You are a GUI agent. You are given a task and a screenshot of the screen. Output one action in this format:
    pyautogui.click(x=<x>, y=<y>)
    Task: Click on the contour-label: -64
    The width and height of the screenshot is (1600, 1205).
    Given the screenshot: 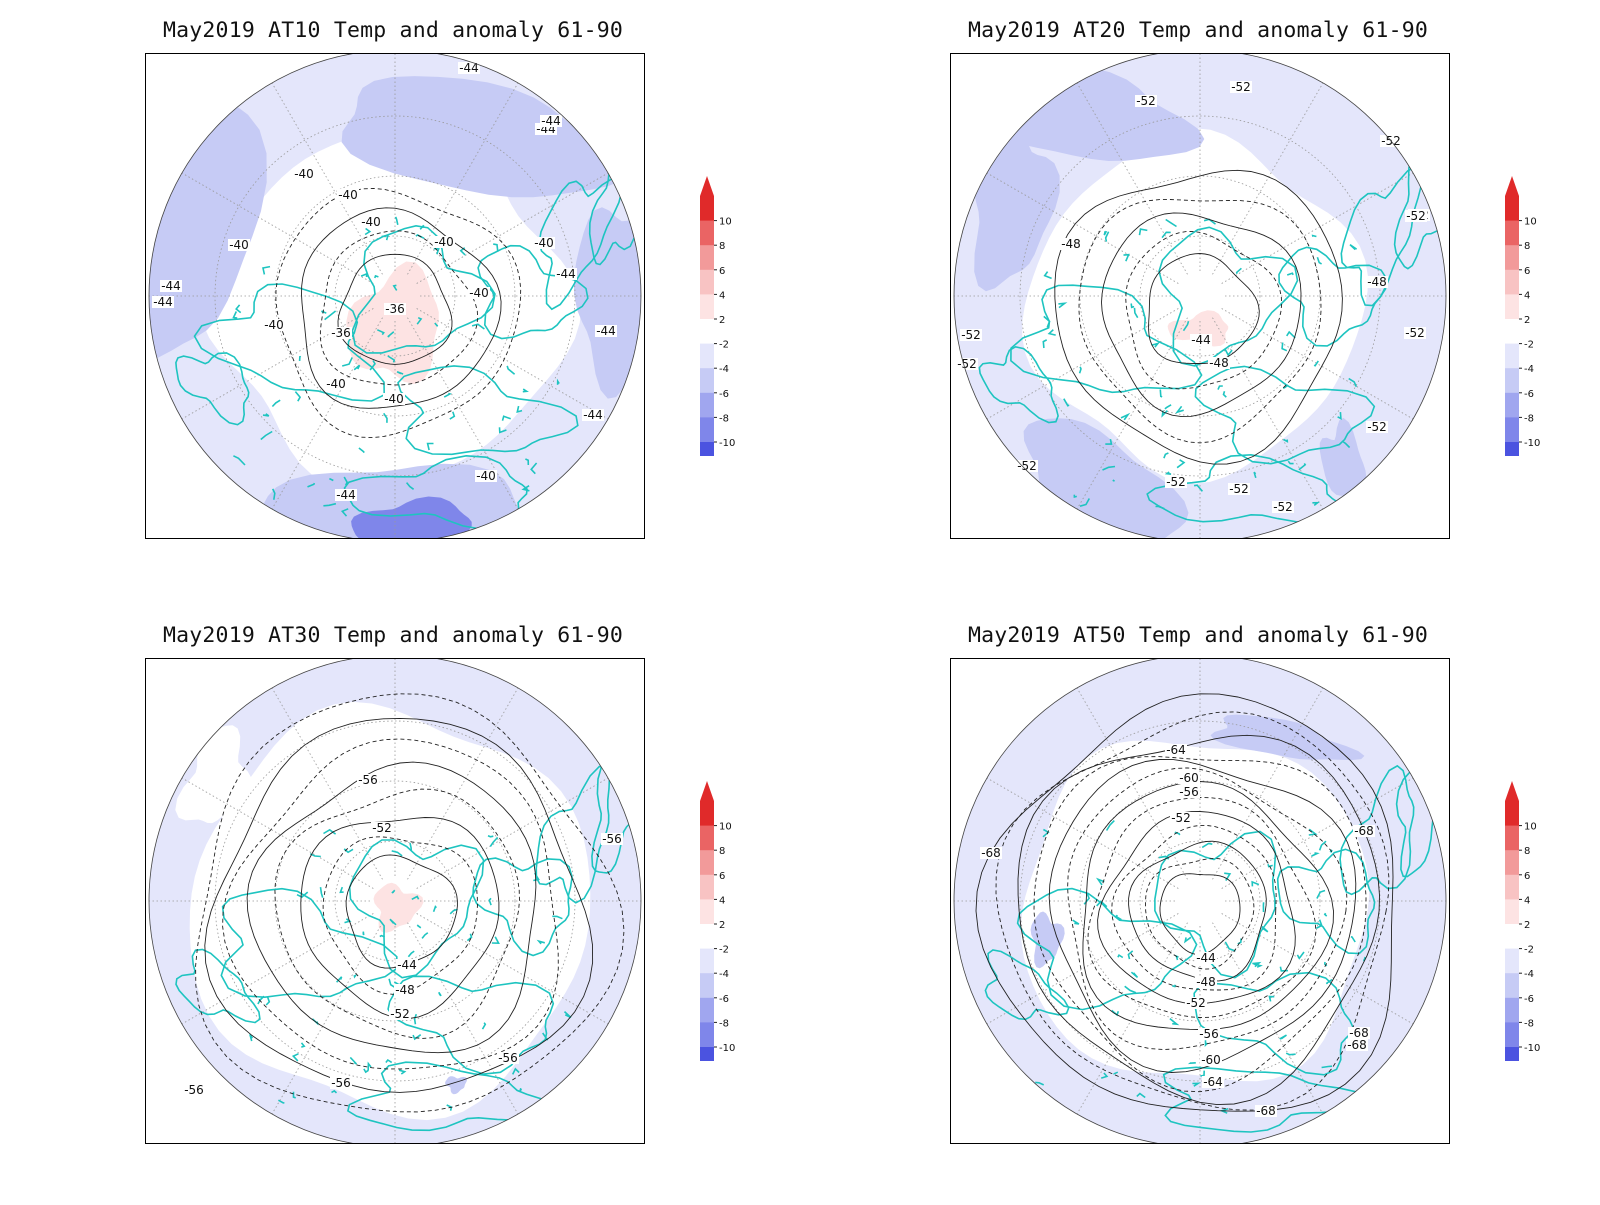 What is the action you would take?
    pyautogui.click(x=1176, y=750)
    